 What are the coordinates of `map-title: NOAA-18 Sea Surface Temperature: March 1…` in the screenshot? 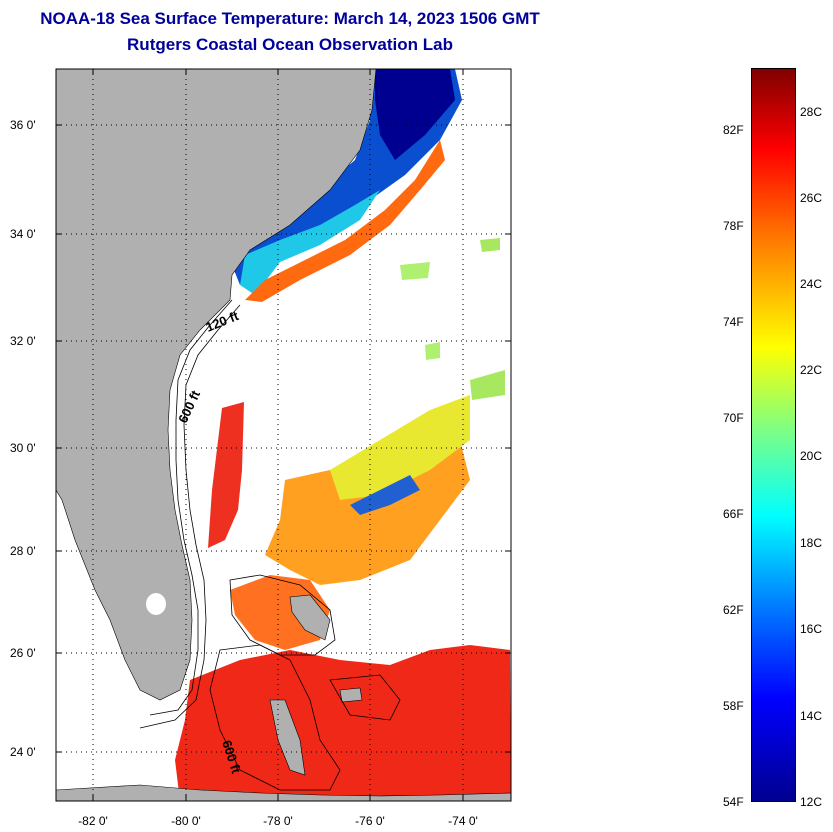 It's located at (290, 18).